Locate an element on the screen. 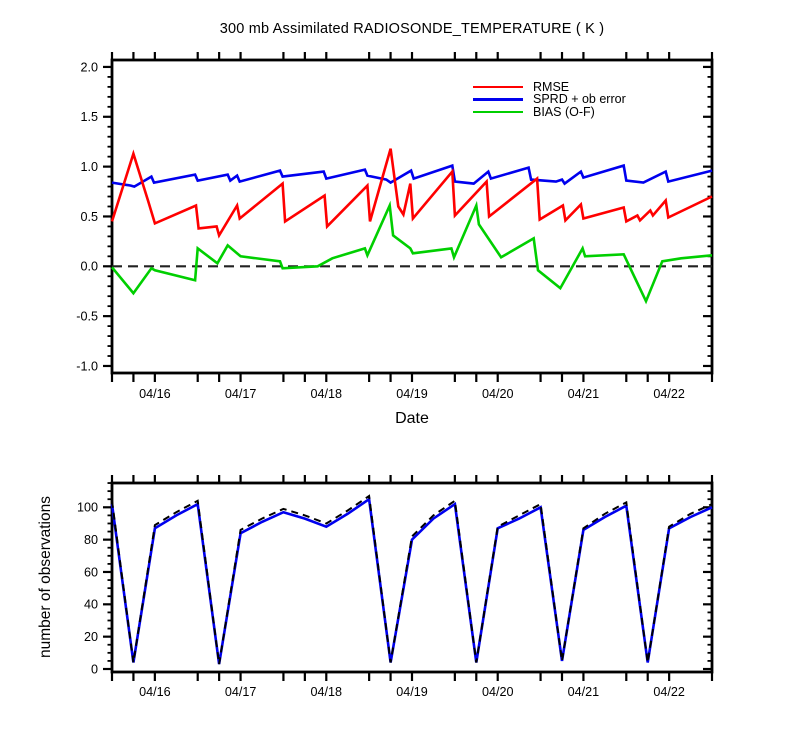  sprd-line-swatch is located at coordinates (498, 99).